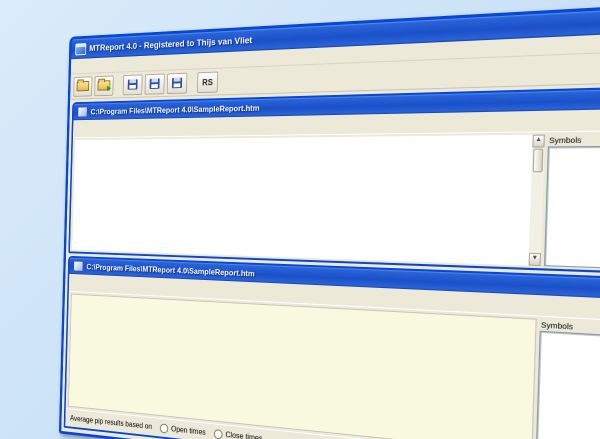 This screenshot has width=600, height=439. I want to click on footer-label: Average pip results based on, so click(111, 422).